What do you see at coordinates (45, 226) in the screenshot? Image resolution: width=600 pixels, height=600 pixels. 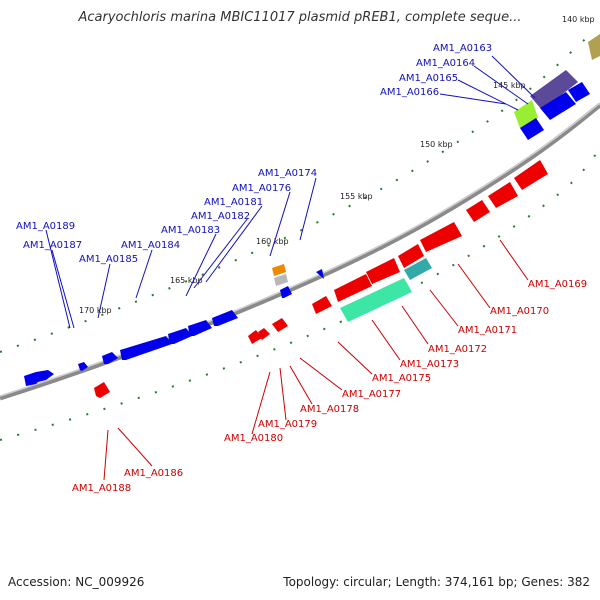 I see `gene-label-am1-a0189: AM1_A0189` at bounding box center [45, 226].